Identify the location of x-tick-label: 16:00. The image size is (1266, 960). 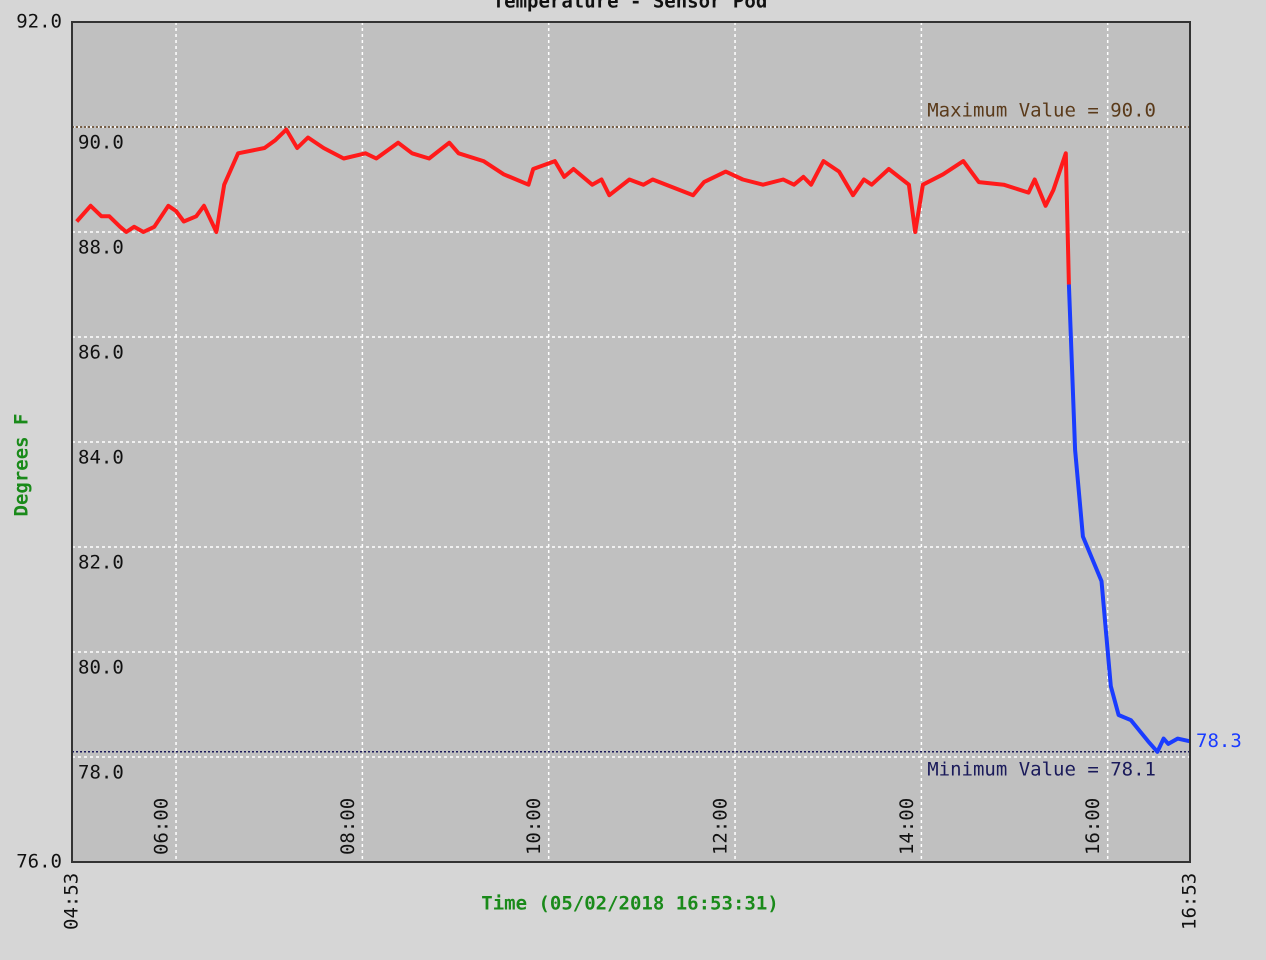
(1093, 826).